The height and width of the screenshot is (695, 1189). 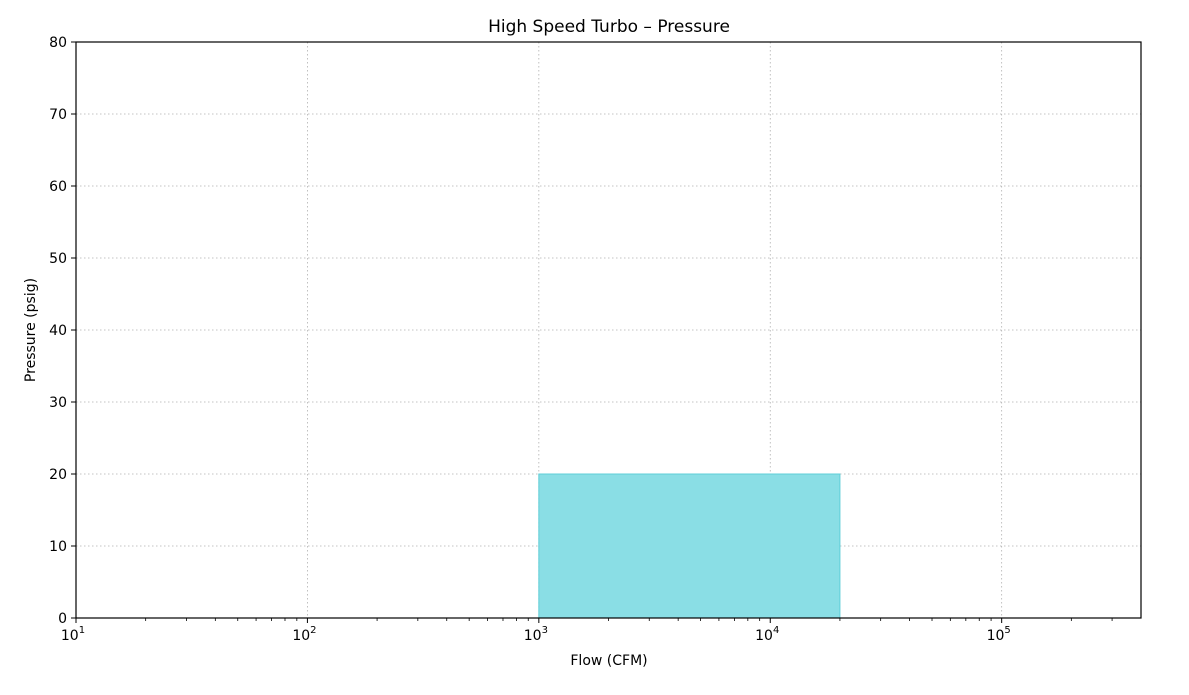 I want to click on x-tick-exponent: 3, so click(x=545, y=630).